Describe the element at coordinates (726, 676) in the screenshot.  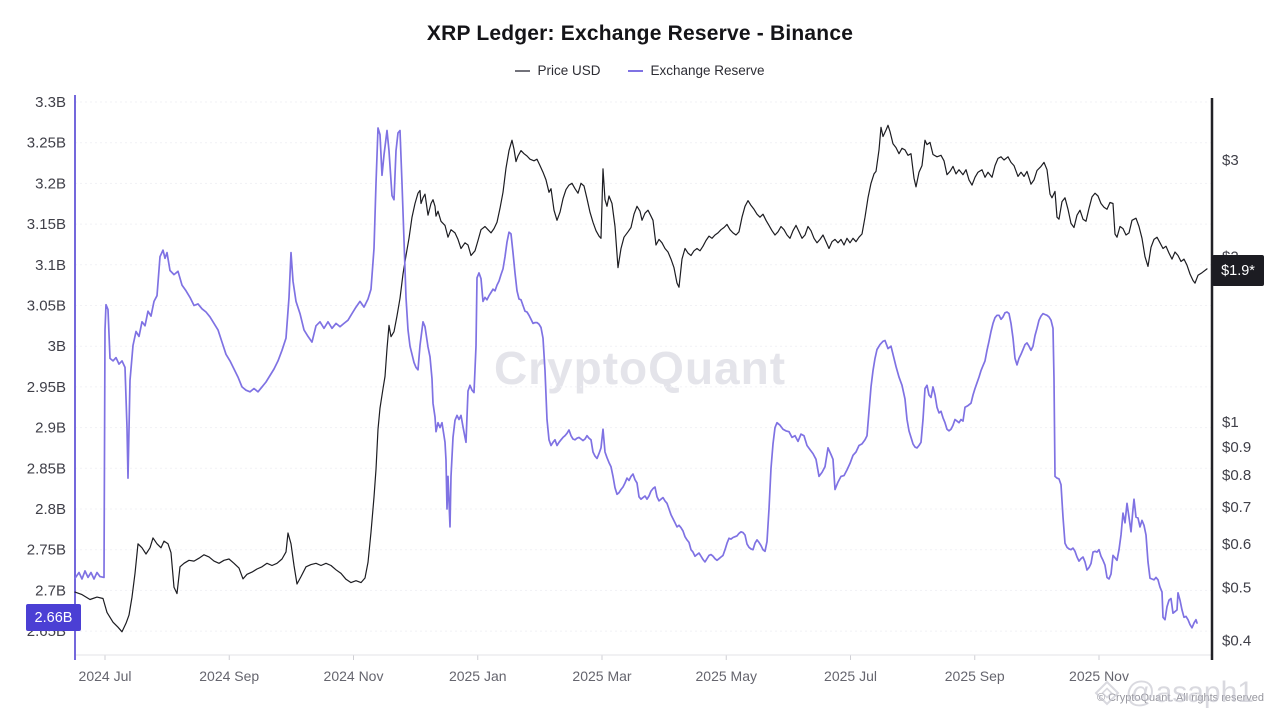
I see `x-axis-tick-label: 2025 May` at that location.